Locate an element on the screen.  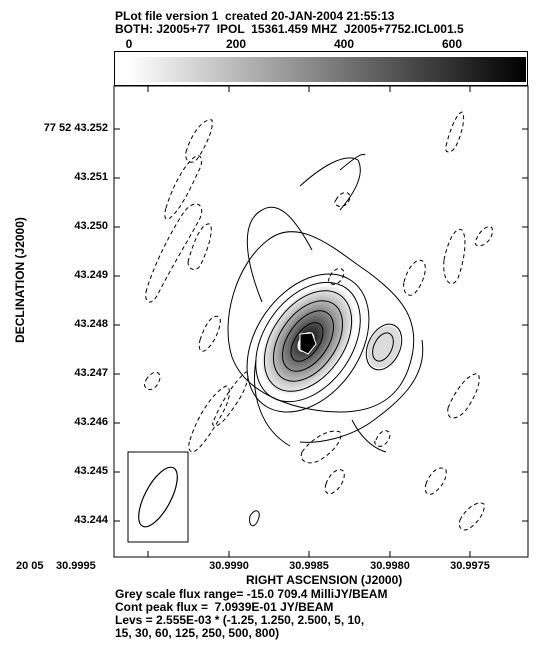
y-axis-label: DECLINATION (J2000) is located at coordinates (20, 280).